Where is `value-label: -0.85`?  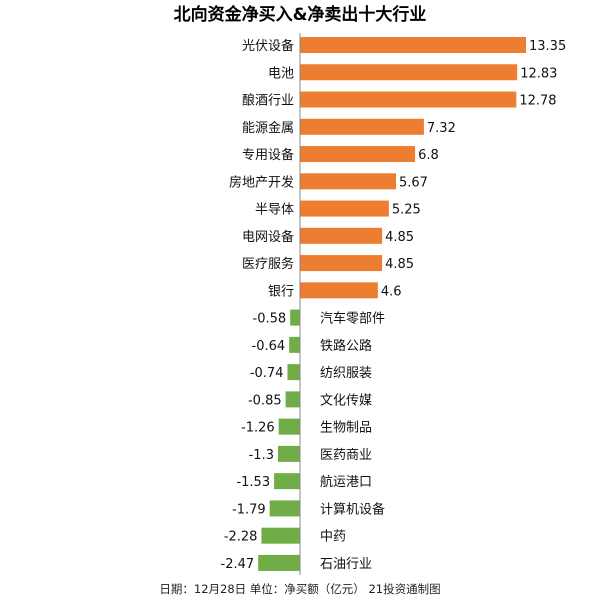
value-label: -0.85 is located at coordinates (265, 400).